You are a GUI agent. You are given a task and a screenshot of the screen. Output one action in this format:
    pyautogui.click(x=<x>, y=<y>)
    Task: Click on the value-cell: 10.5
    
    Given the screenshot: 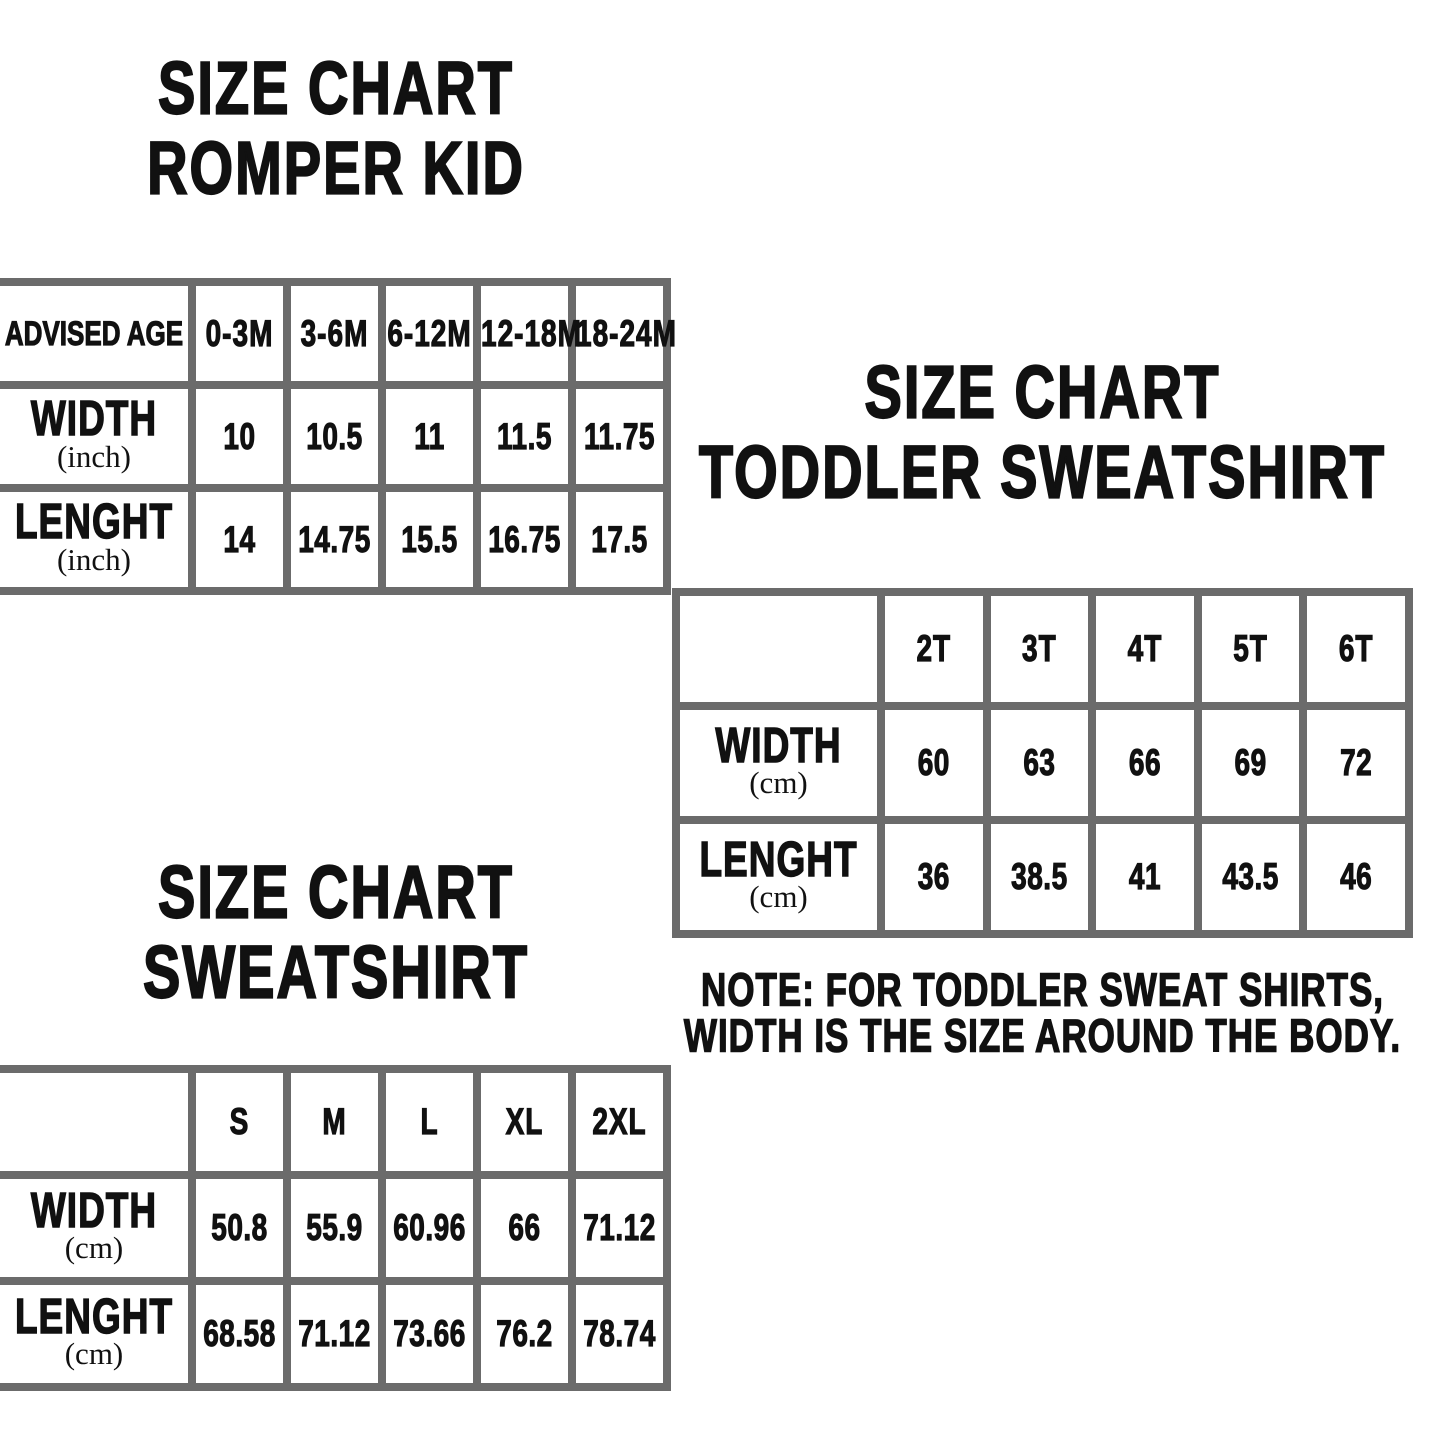 What is the action you would take?
    pyautogui.click(x=334, y=436)
    